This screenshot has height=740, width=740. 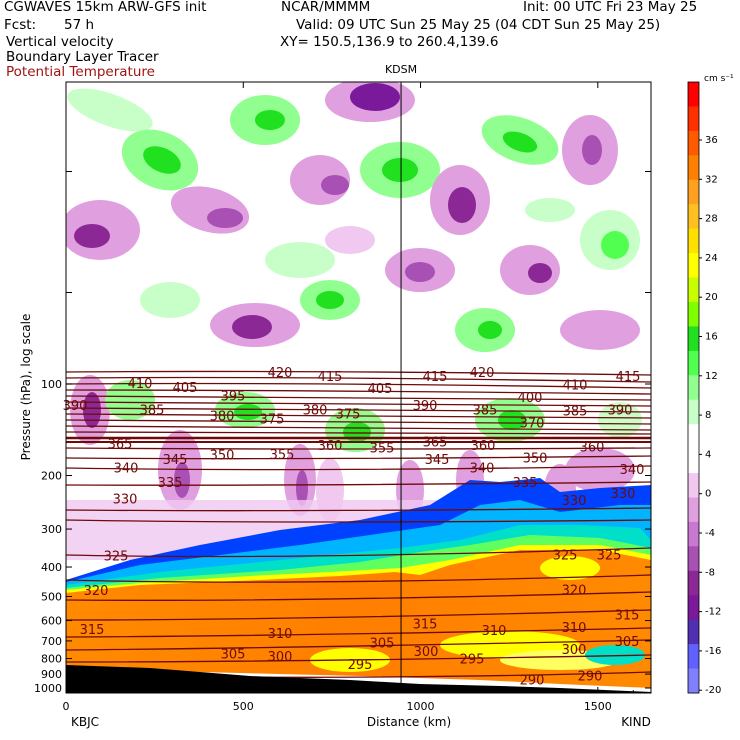 I want to click on colorbar-tick-label: 12, so click(x=711, y=376).